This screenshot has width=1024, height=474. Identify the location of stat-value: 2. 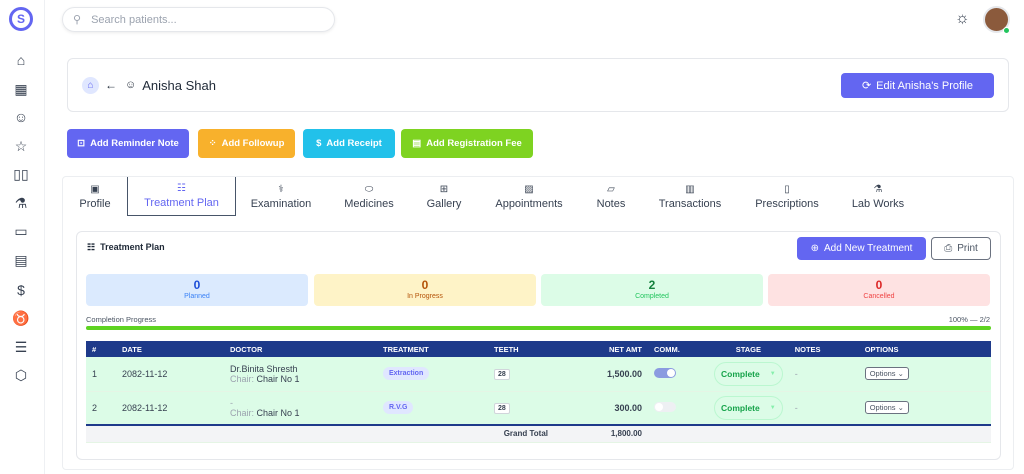
(652, 285).